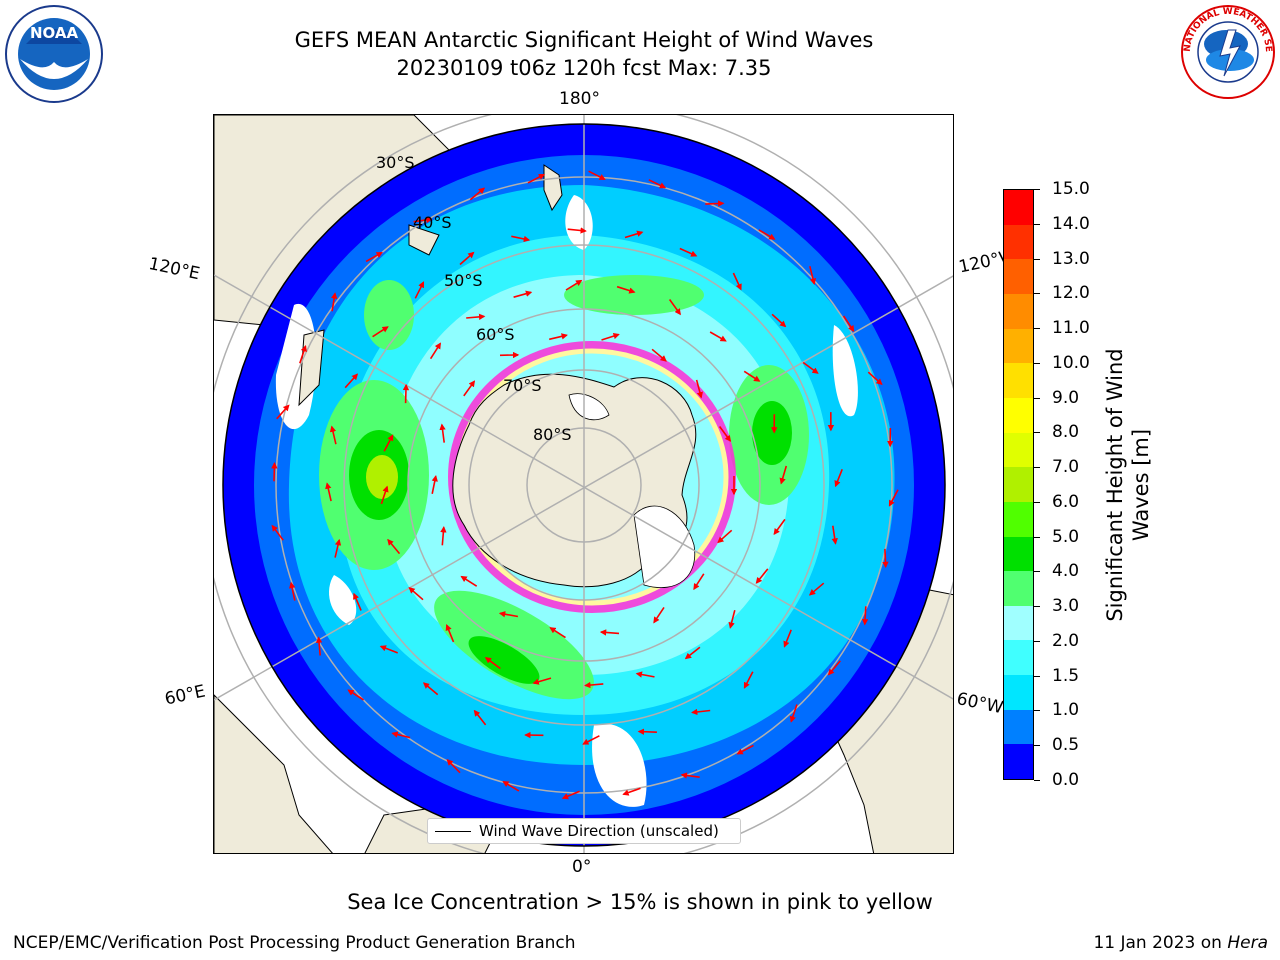 This screenshot has height=960, width=1280. What do you see at coordinates (979, 704) in the screenshot?
I see `lon-label-60w: 60°W` at bounding box center [979, 704].